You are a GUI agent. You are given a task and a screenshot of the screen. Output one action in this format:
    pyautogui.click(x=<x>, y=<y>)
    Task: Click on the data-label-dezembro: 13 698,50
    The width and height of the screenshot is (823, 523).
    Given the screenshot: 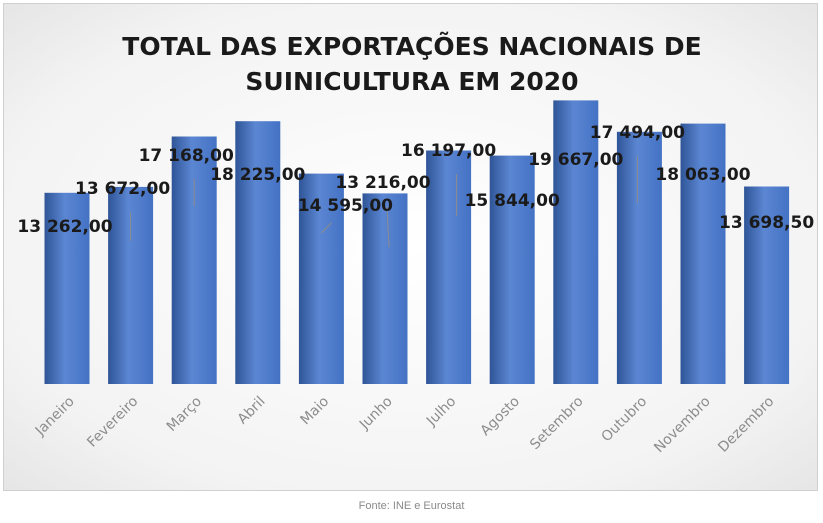 What is the action you would take?
    pyautogui.click(x=766, y=223)
    